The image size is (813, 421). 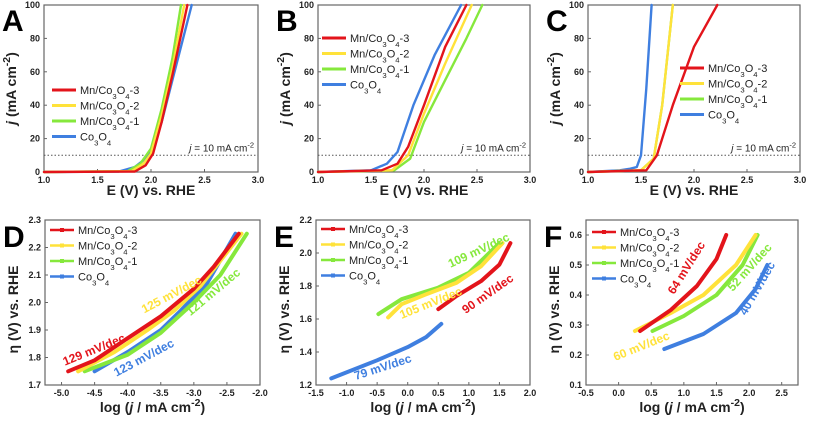 What do you see at coordinates (227, 393) in the screenshot?
I see `x-tick-label: -2.5` at bounding box center [227, 393].